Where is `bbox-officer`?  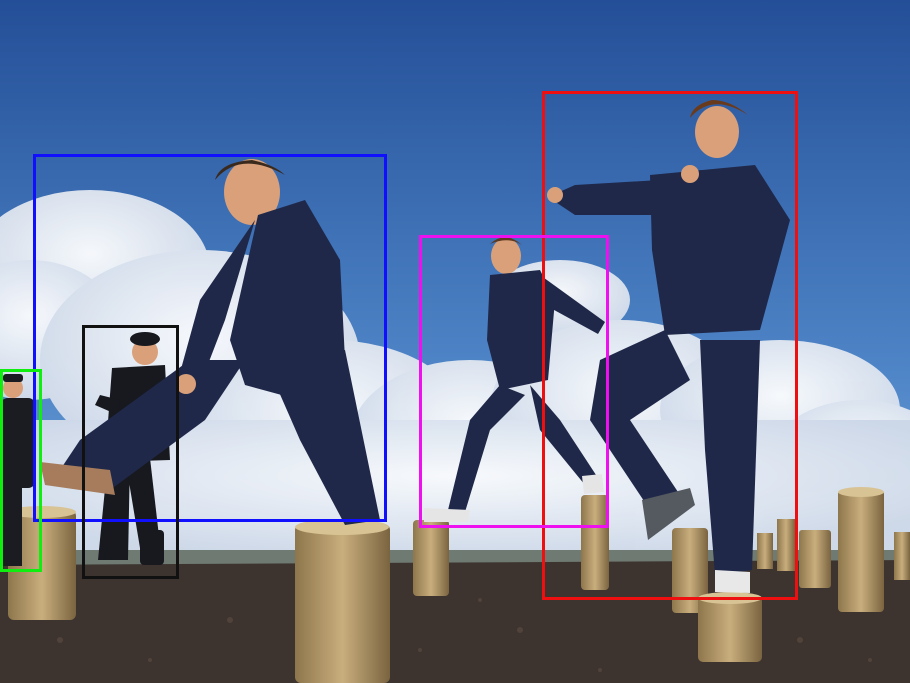 bbox-officer is located at coordinates (130, 452).